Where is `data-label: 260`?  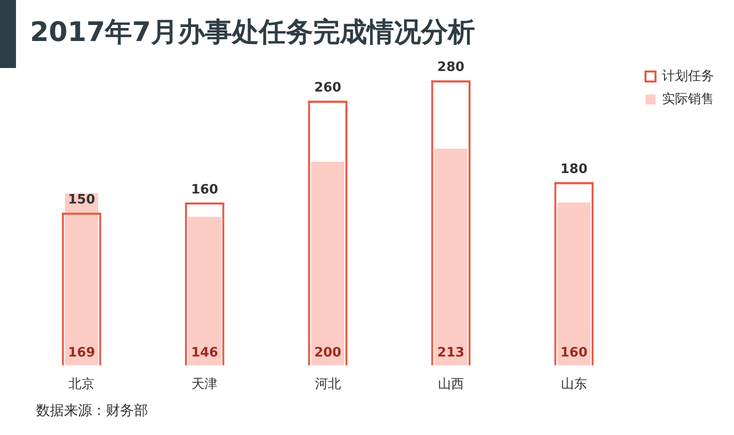
data-label: 260 is located at coordinates (328, 88).